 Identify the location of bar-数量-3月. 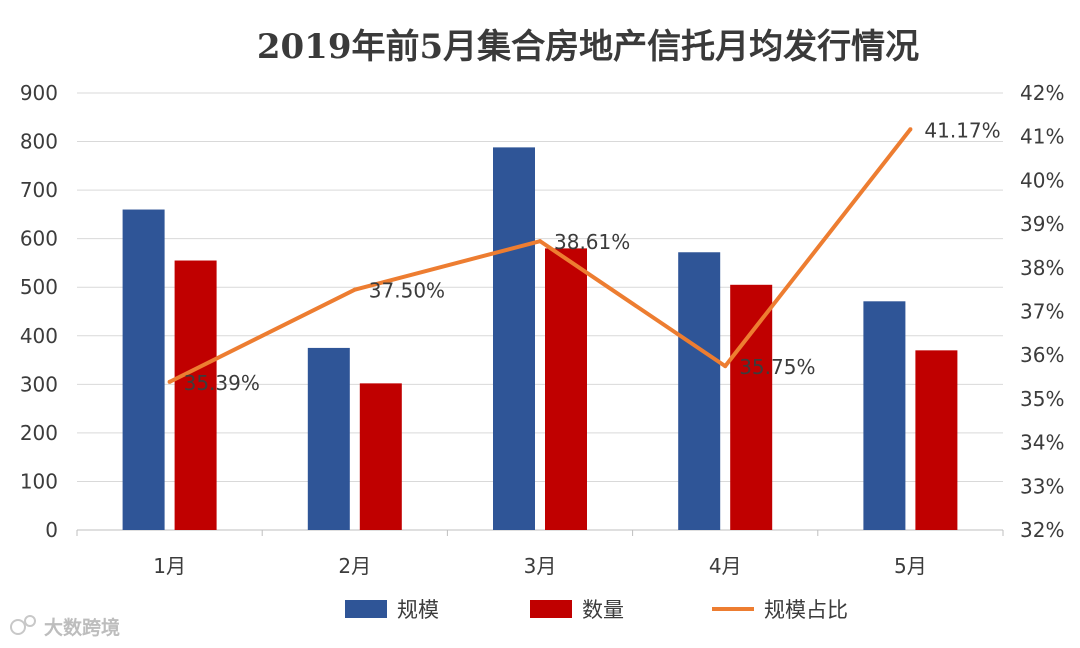
(566, 389).